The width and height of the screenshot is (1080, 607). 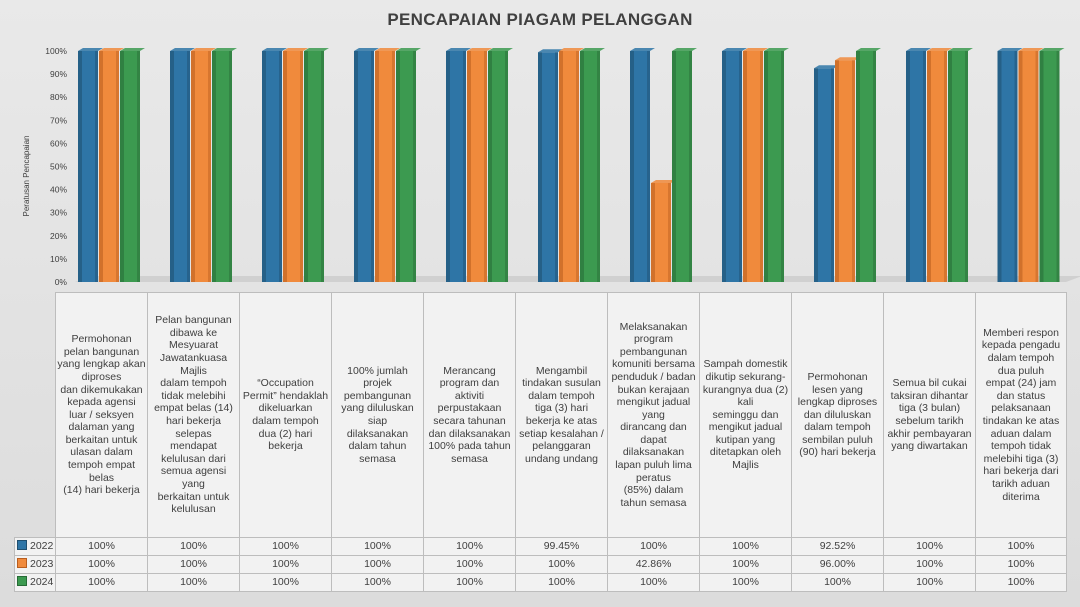 I want to click on category-label-line: tindakan susulan, so click(x=561, y=383).